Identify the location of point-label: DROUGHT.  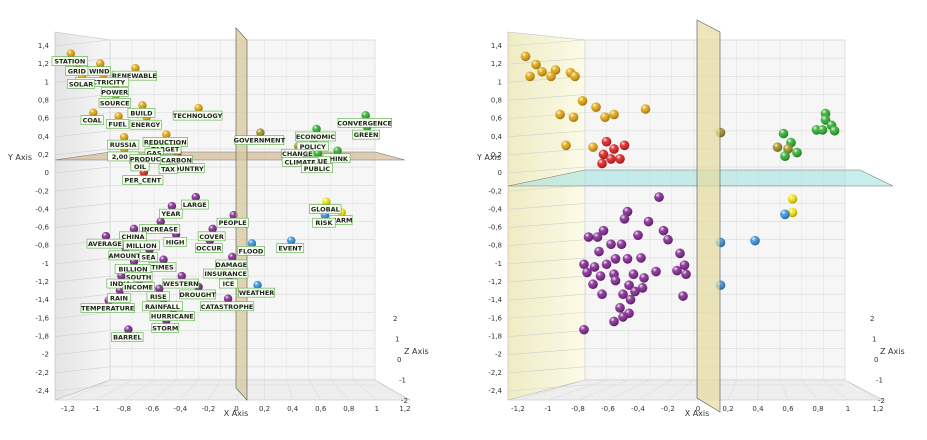
(197, 294).